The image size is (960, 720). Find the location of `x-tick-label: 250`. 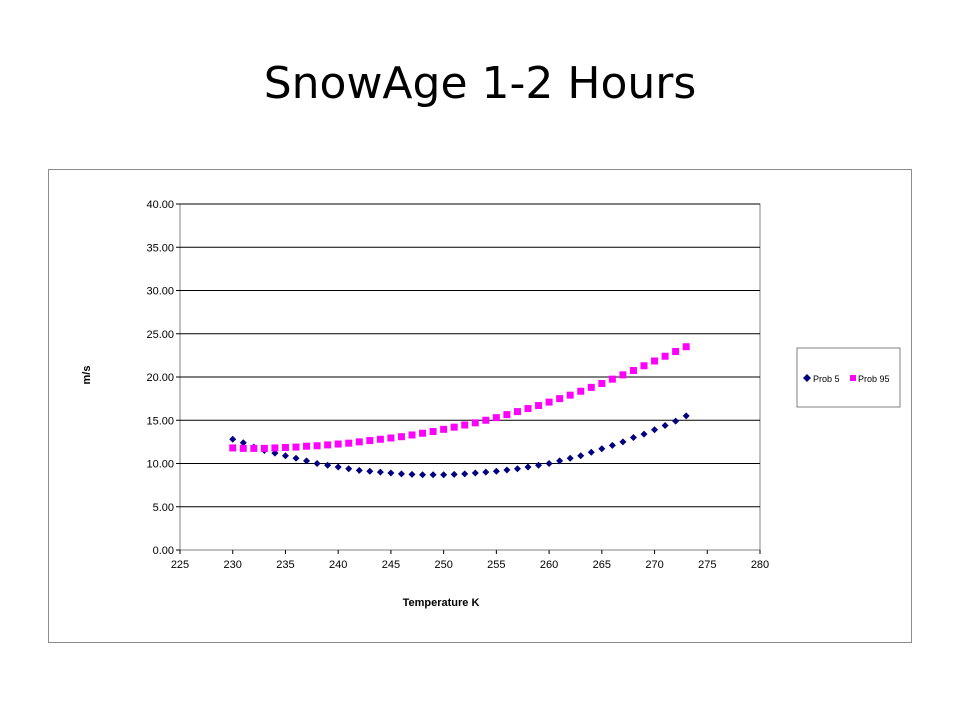

x-tick-label: 250 is located at coordinates (443, 565).